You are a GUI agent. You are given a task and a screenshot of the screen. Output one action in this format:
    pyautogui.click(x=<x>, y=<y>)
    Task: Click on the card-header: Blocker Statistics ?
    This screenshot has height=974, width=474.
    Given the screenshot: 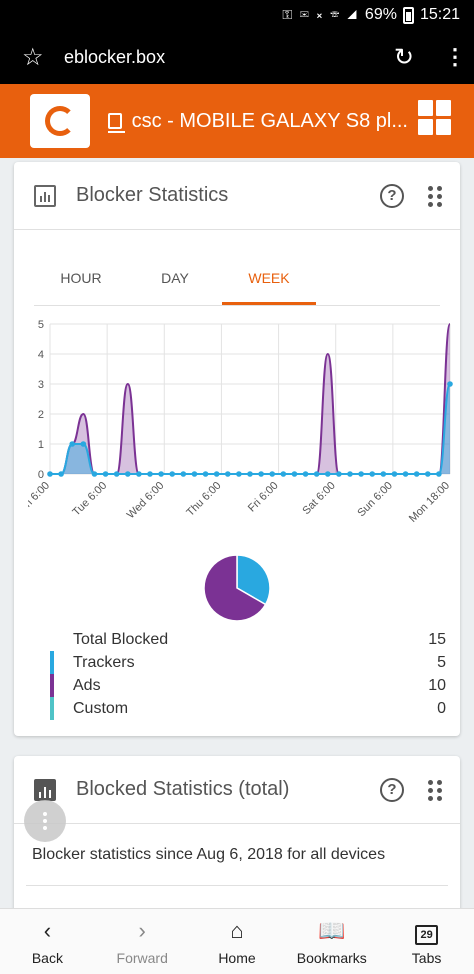 What is the action you would take?
    pyautogui.click(x=237, y=196)
    